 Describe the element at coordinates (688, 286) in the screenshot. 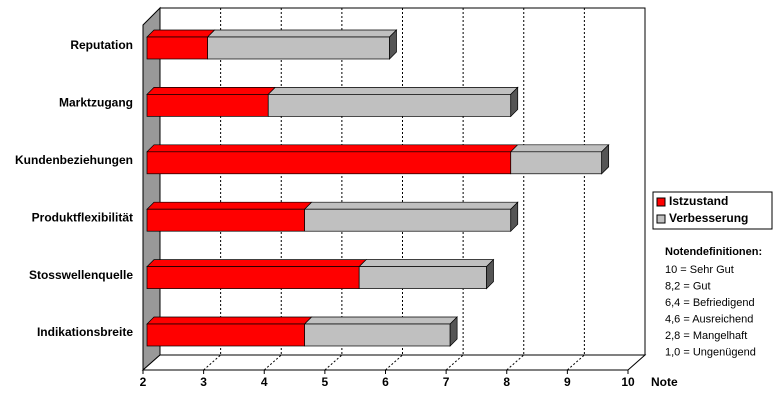

I see `note: 8,2 = Gut` at that location.